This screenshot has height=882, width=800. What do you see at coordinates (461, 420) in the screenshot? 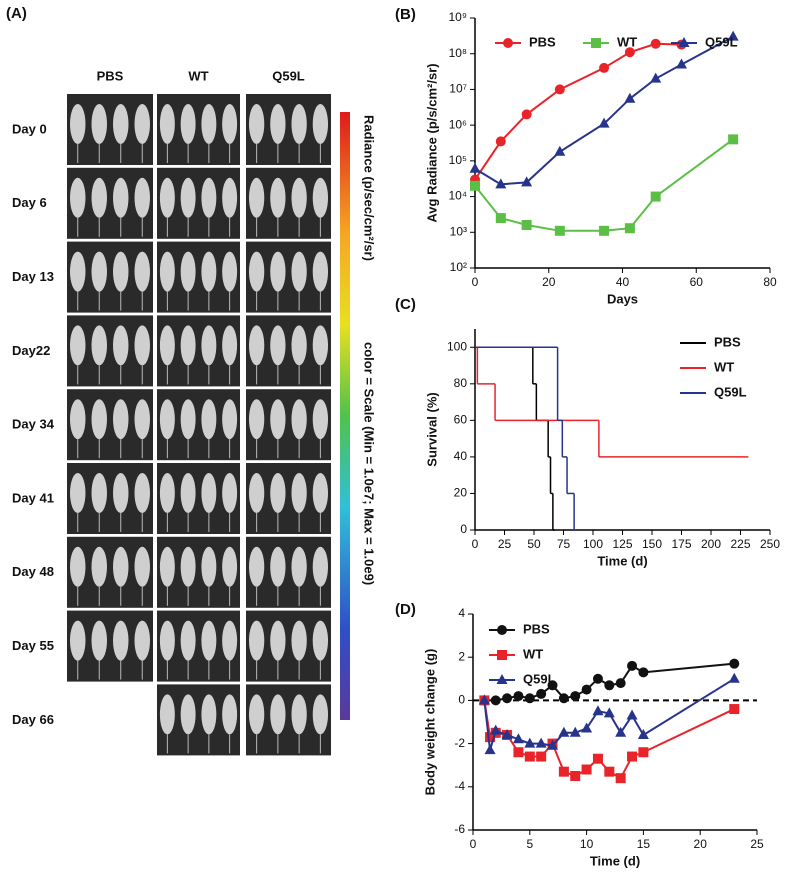
I see `y-tick-label: 60` at bounding box center [461, 420].